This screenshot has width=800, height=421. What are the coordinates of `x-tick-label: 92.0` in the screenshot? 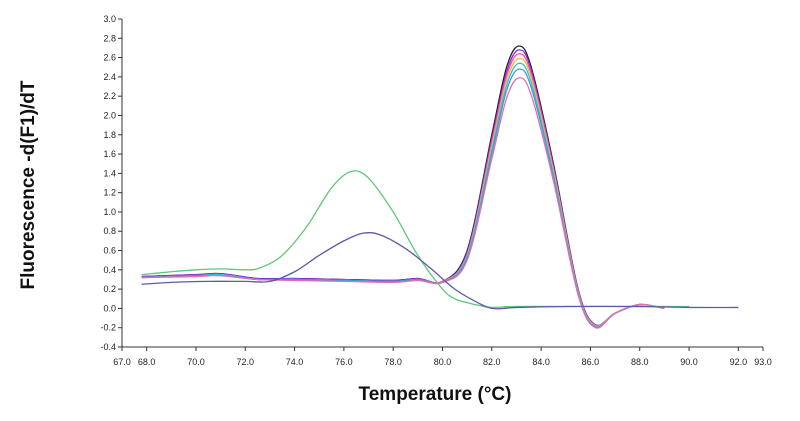 It's located at (739, 362).